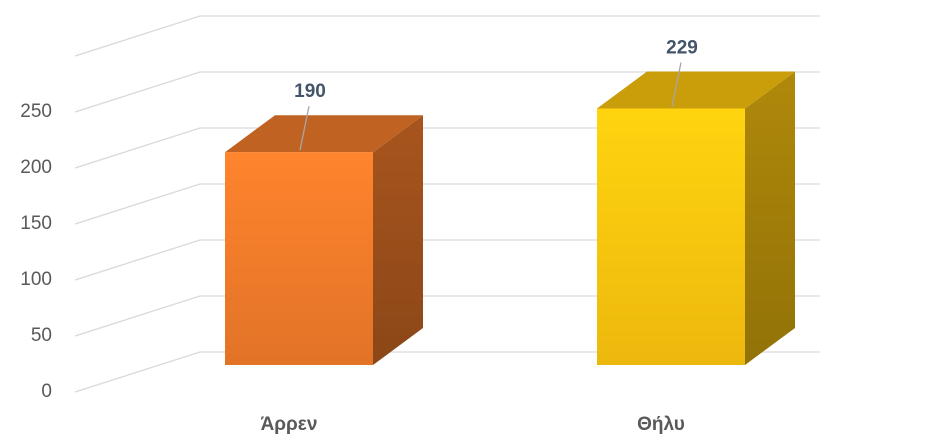  What do you see at coordinates (36, 223) in the screenshot?
I see `y-tick-label: 150` at bounding box center [36, 223].